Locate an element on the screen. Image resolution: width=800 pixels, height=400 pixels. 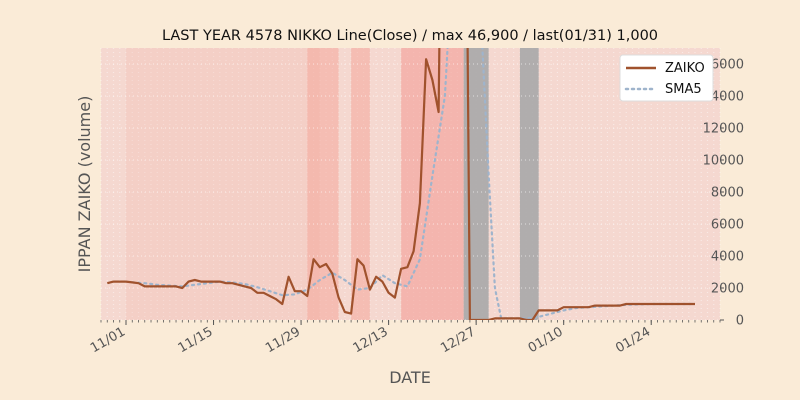
y-tick-label: 4000 is located at coordinates (727, 257).